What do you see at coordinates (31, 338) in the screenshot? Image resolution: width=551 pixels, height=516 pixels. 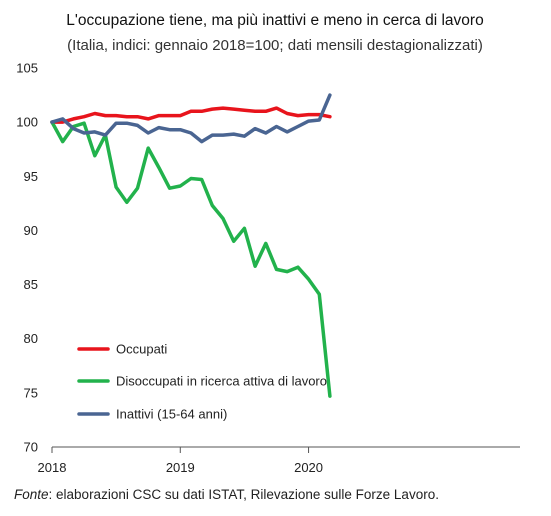 I see `y-tick-label: 80` at bounding box center [31, 338].